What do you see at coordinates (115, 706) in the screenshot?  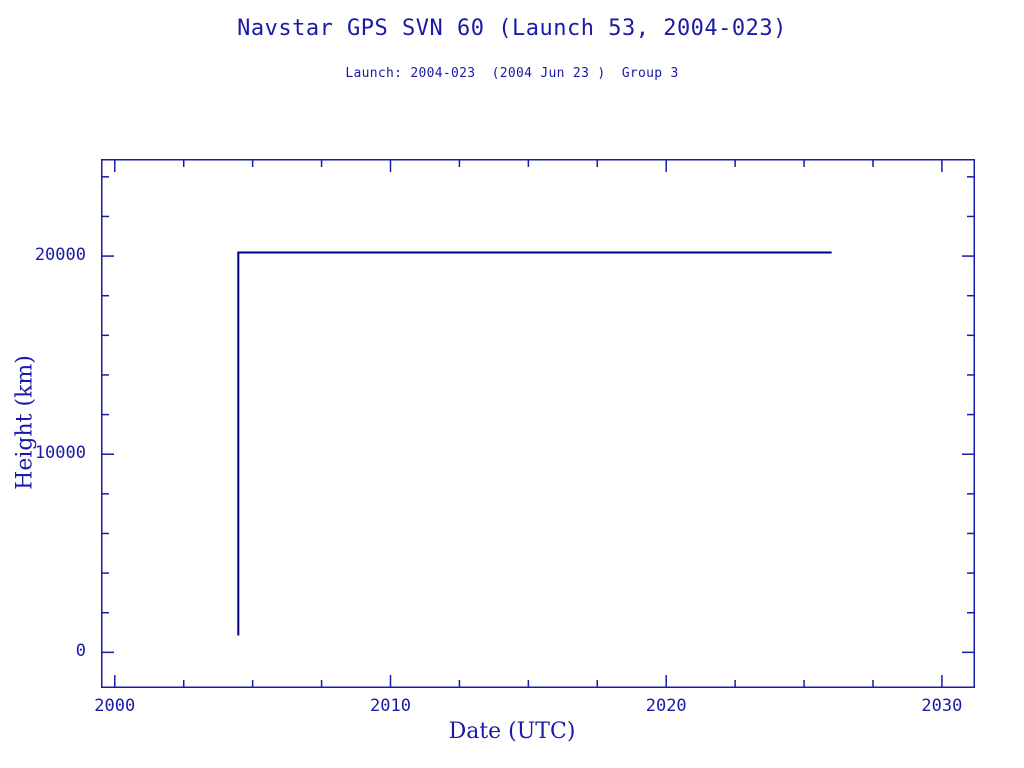 I see `x-tick-label: 2000` at bounding box center [115, 706].